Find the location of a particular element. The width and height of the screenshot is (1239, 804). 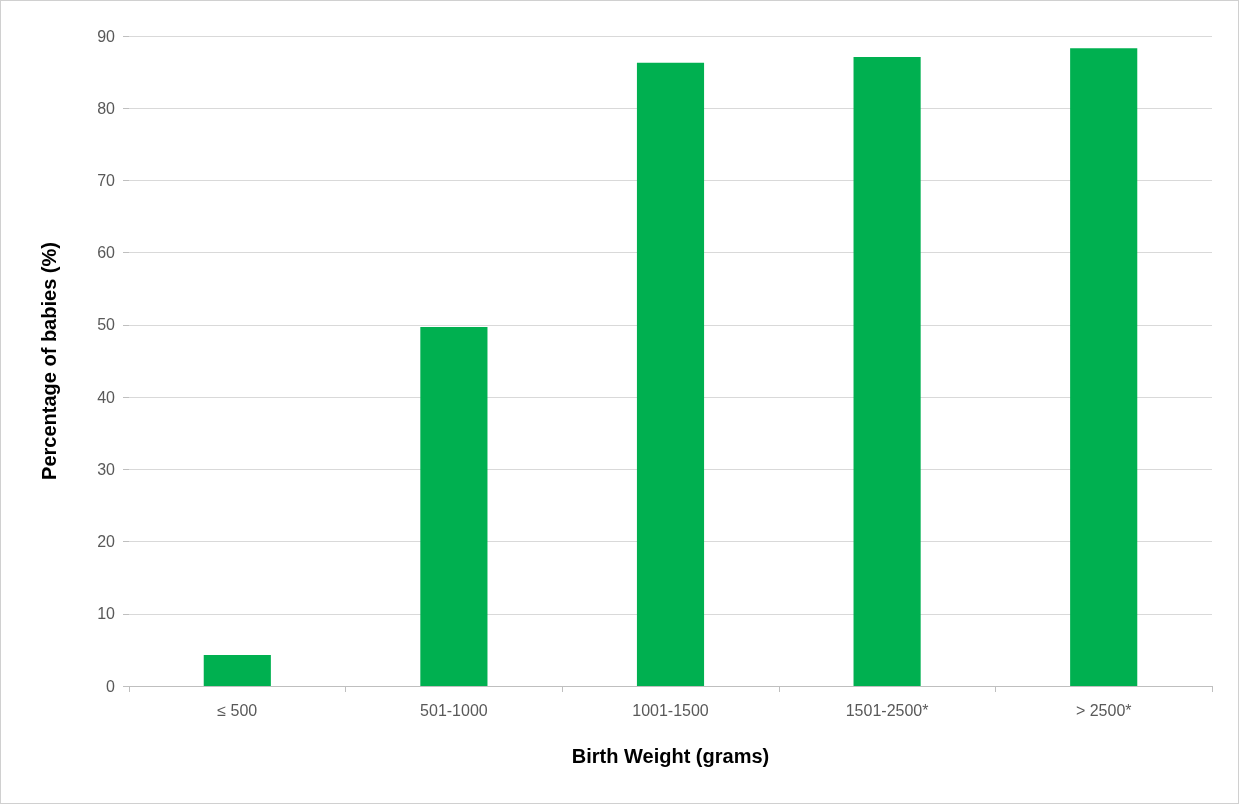

x-tick-label: ≤ 500 is located at coordinates (237, 710).